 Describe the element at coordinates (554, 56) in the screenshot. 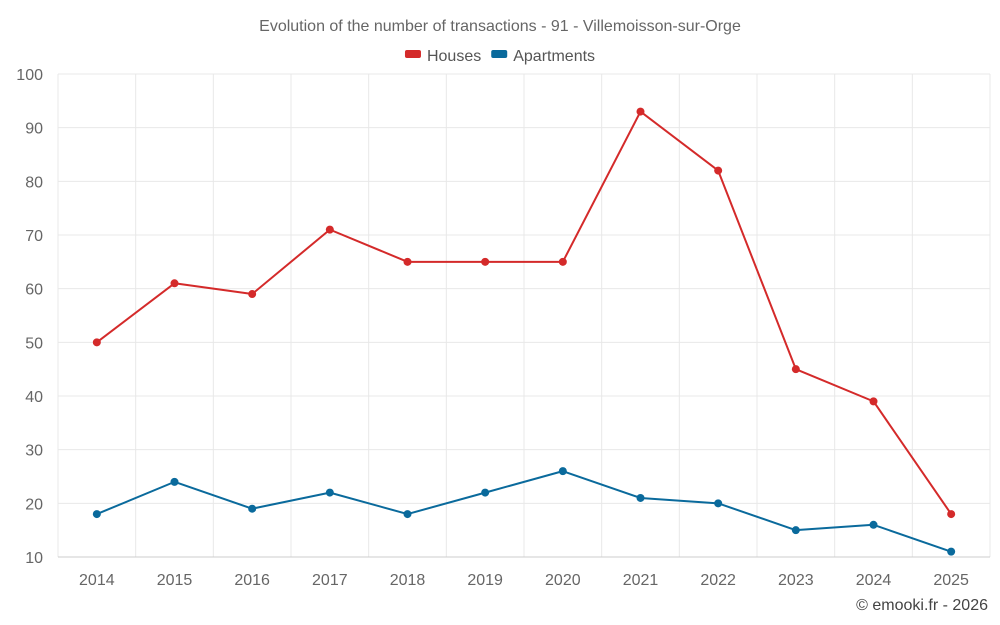

I see `legend-label-apartments: Apartments` at that location.